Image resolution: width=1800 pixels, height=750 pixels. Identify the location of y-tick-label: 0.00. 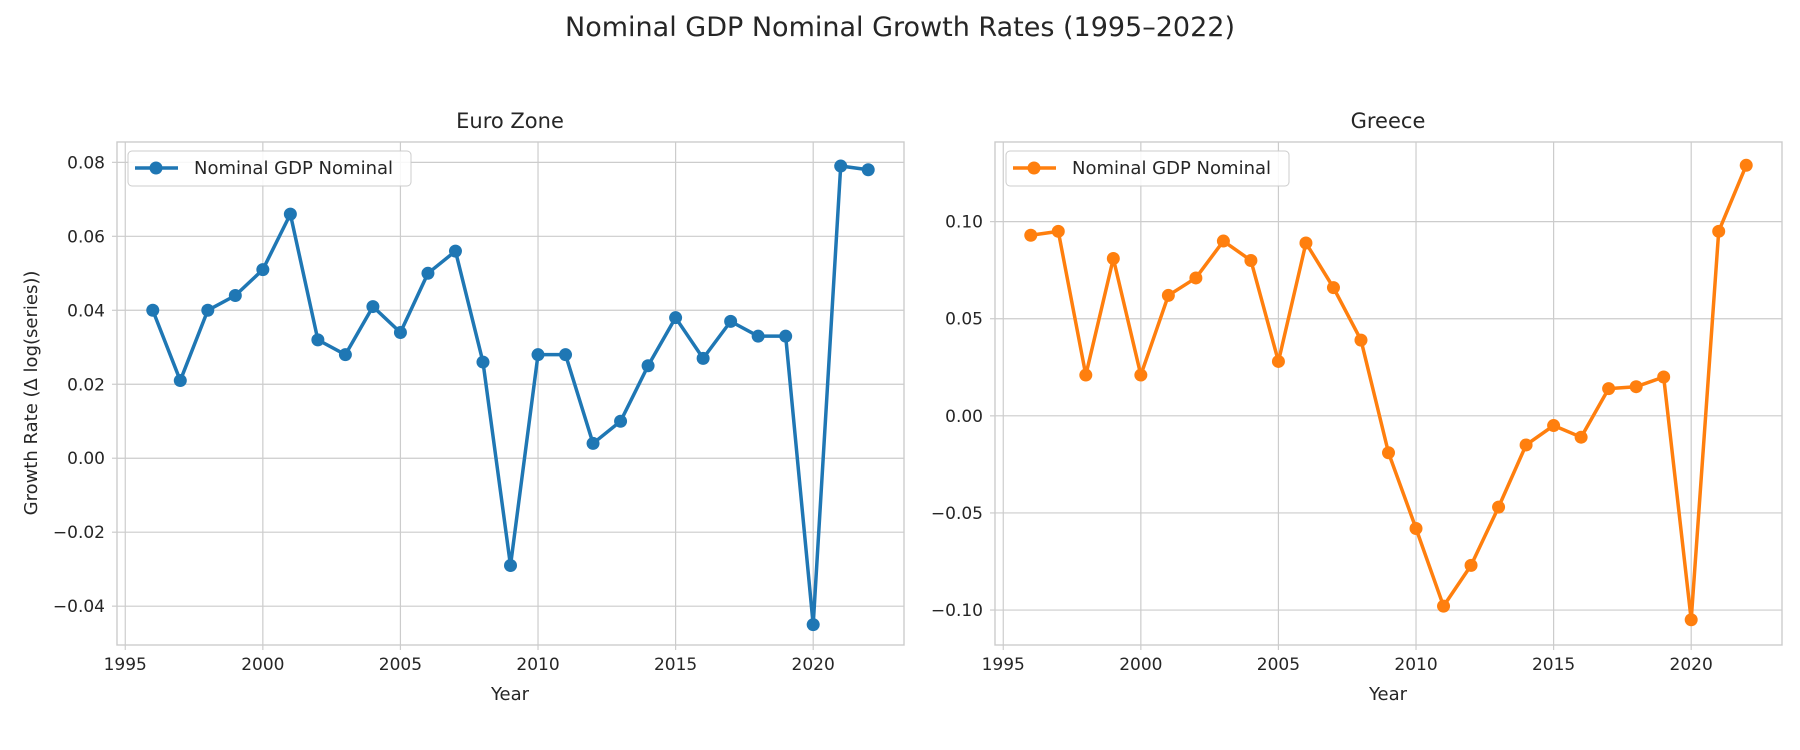
(964, 417).